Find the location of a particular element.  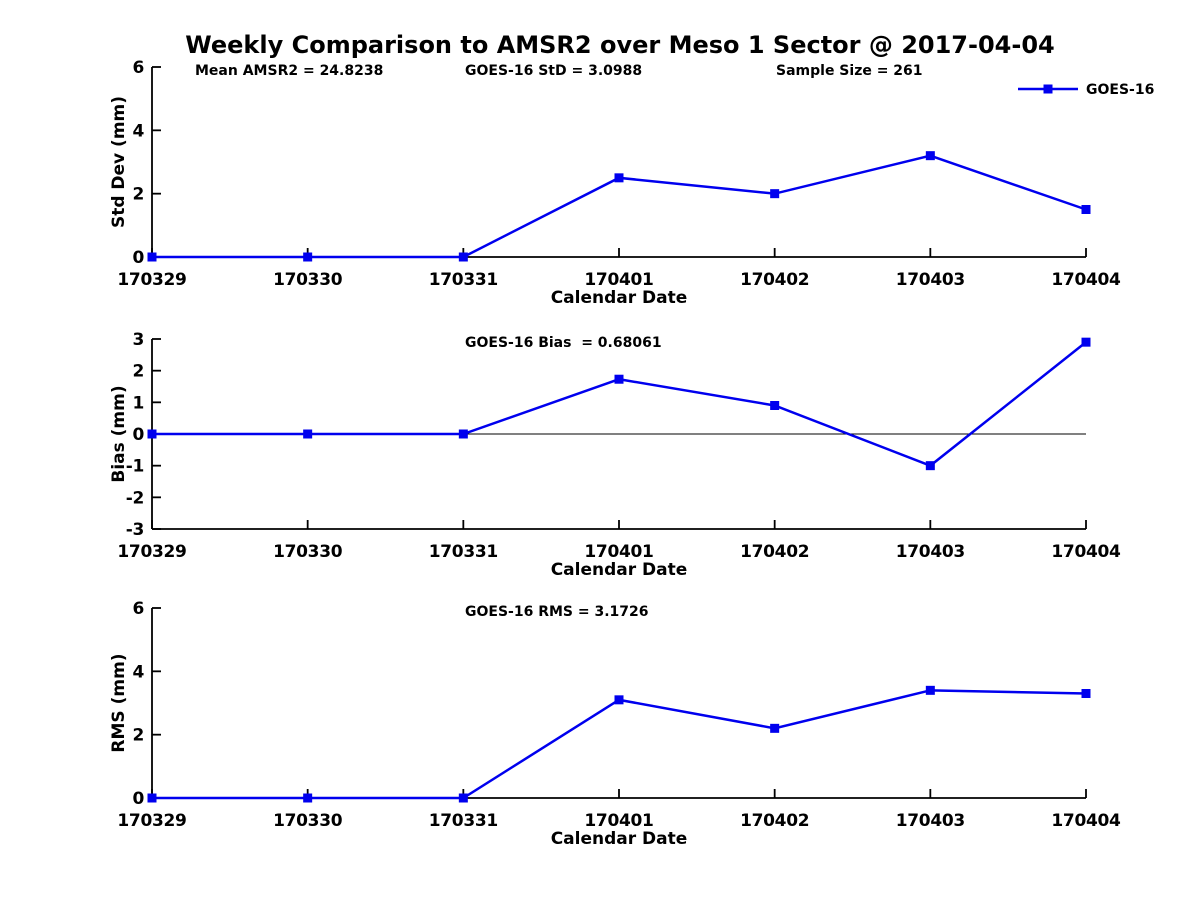

legend-marker is located at coordinates (1048, 89).